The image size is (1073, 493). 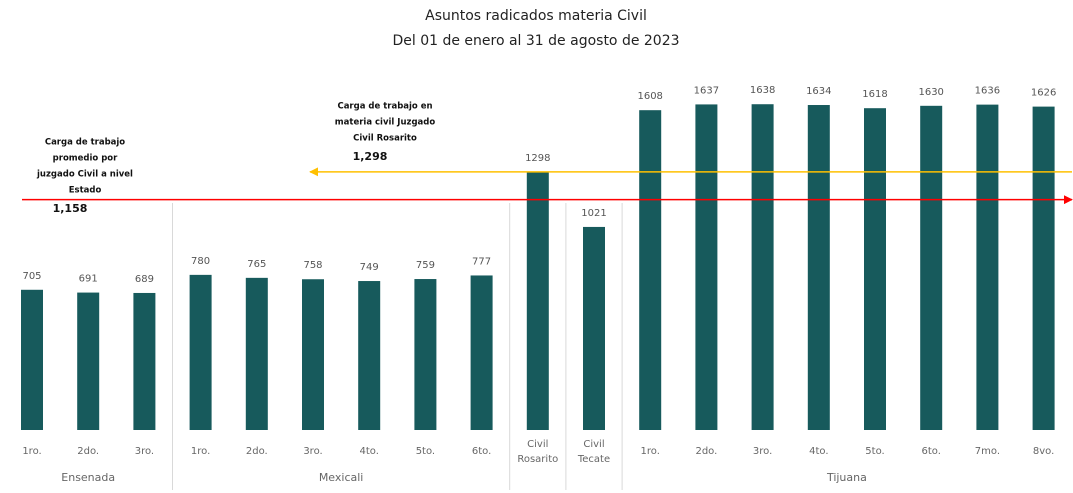 I want to click on annotation: materia civil Juzgado, so click(x=385, y=123).